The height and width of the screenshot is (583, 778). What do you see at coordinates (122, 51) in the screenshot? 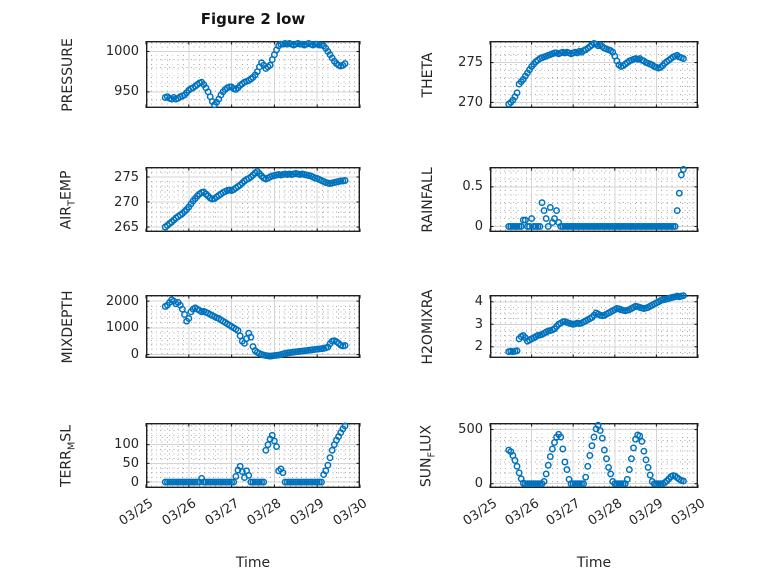
I see `y-tick-label-pressure: 1000` at bounding box center [122, 51].